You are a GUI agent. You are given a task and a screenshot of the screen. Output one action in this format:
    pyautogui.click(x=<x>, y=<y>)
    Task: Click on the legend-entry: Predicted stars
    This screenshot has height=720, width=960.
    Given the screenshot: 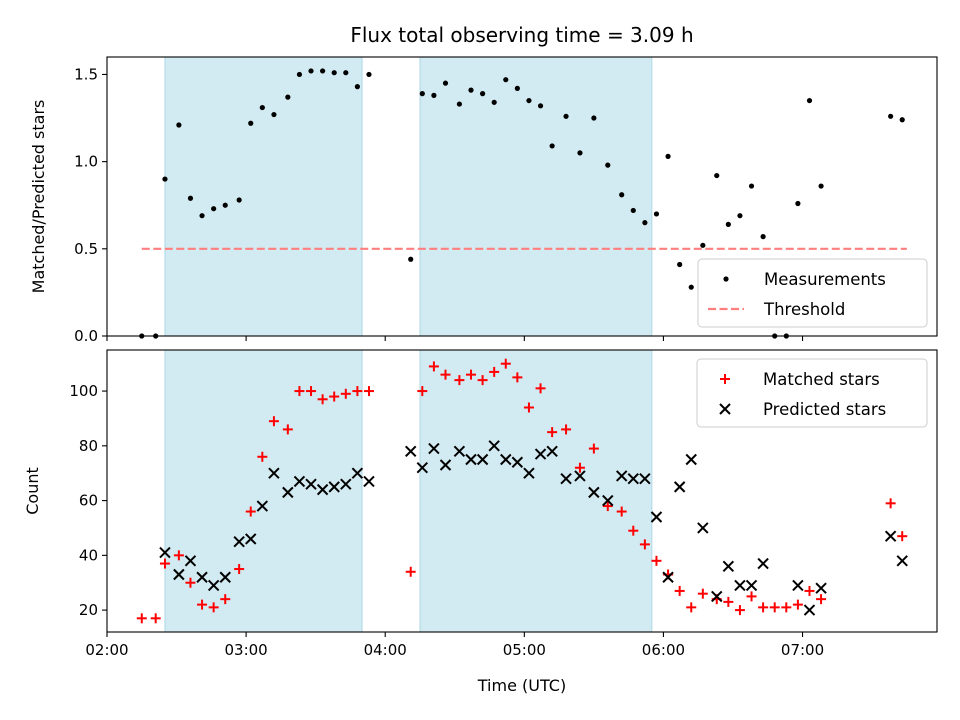 What is the action you would take?
    pyautogui.click(x=802, y=409)
    